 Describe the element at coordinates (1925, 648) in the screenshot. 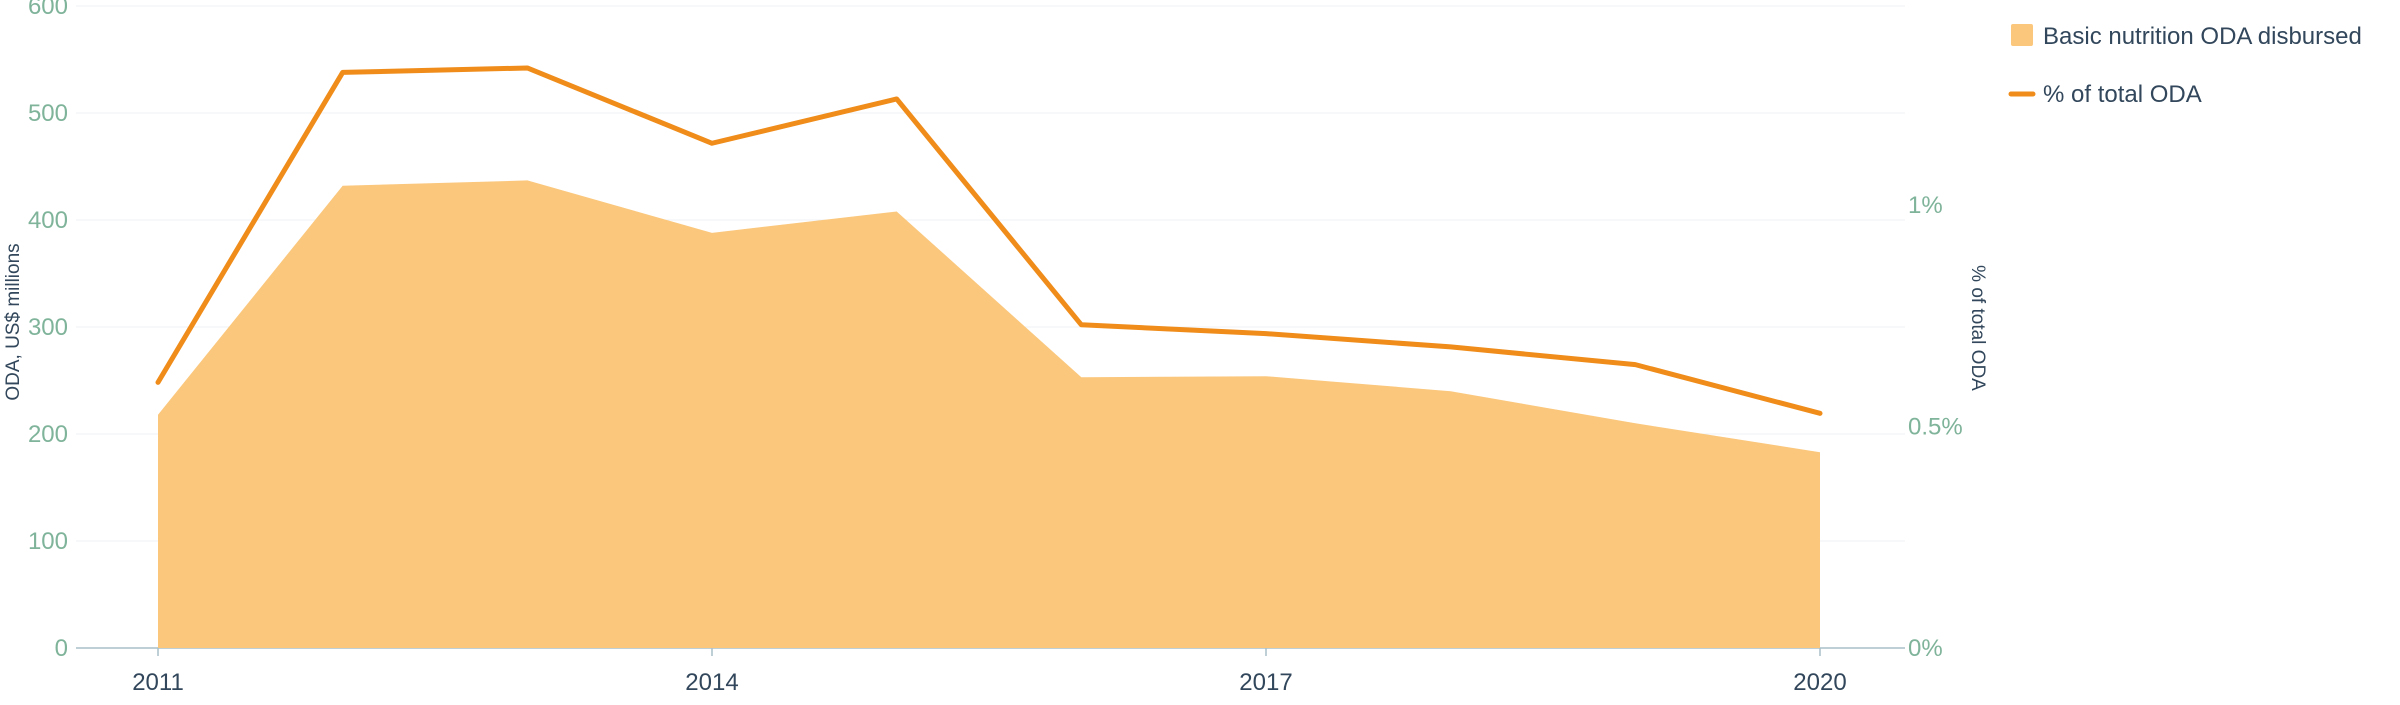

I see `right-axis-tick-label: 0%` at that location.